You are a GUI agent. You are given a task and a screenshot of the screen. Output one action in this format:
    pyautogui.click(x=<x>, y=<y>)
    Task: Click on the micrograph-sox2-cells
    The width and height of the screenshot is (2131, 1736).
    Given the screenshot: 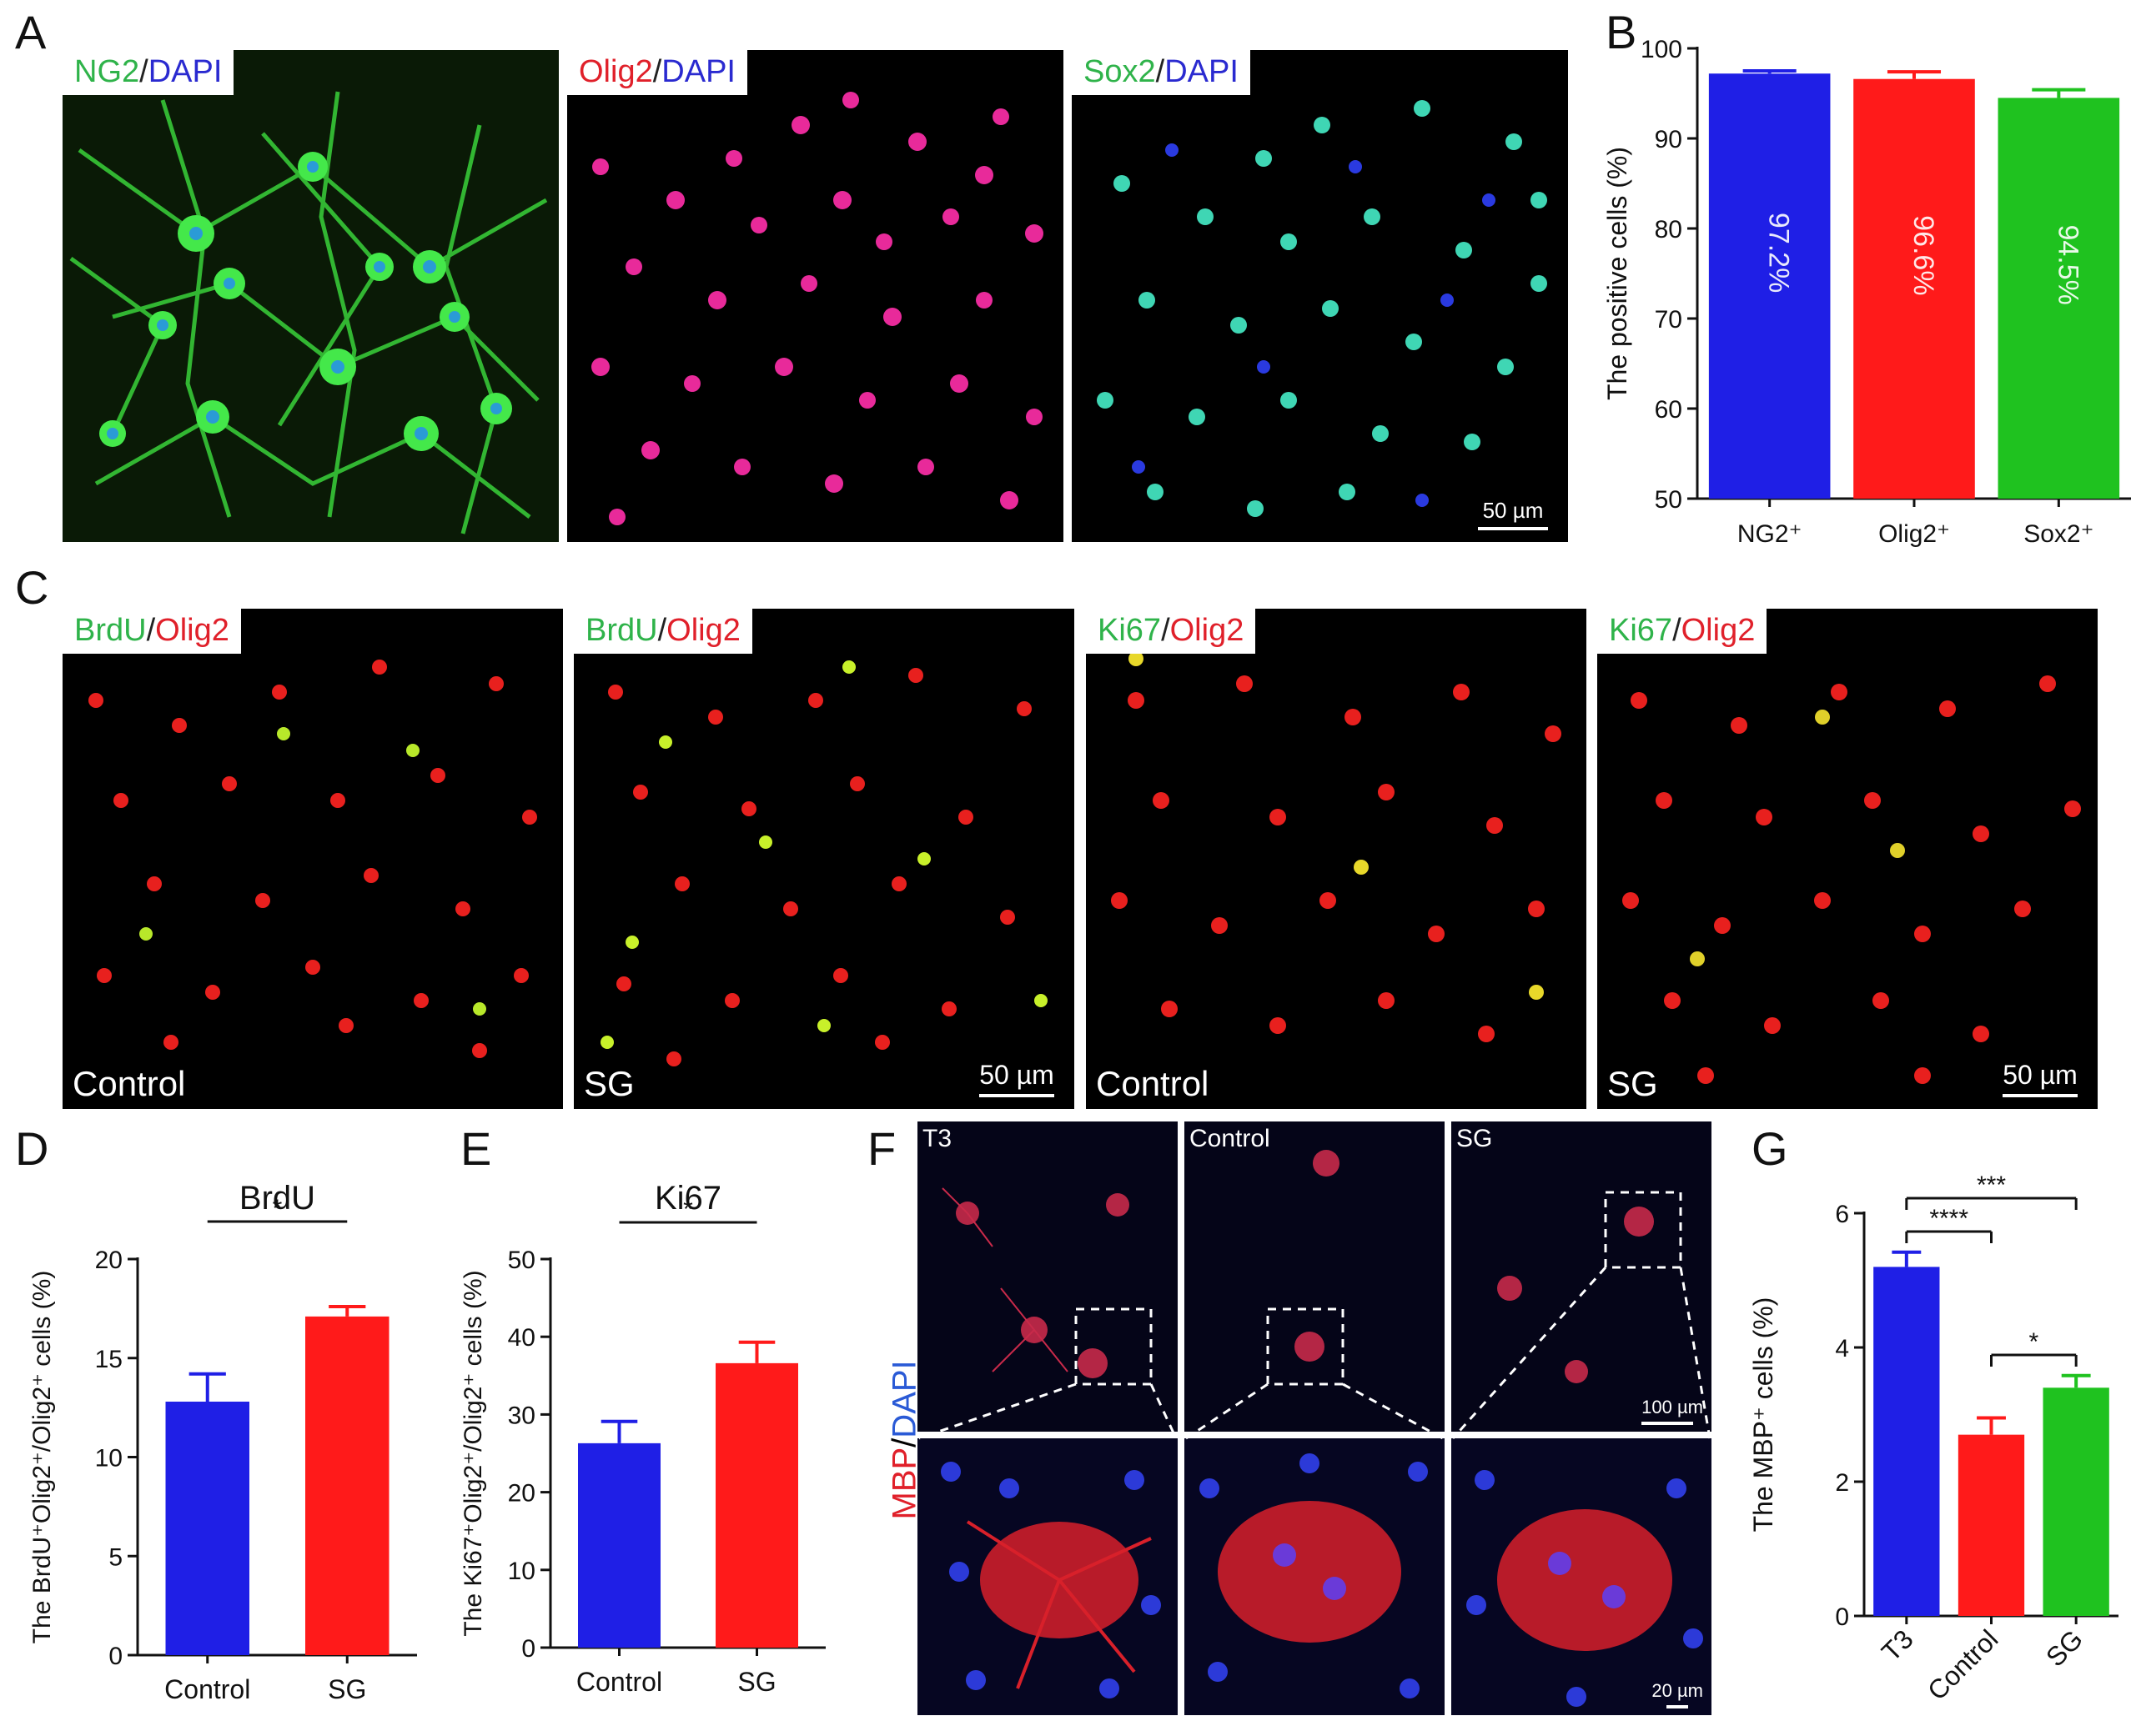 What is the action you would take?
    pyautogui.click(x=1322, y=309)
    